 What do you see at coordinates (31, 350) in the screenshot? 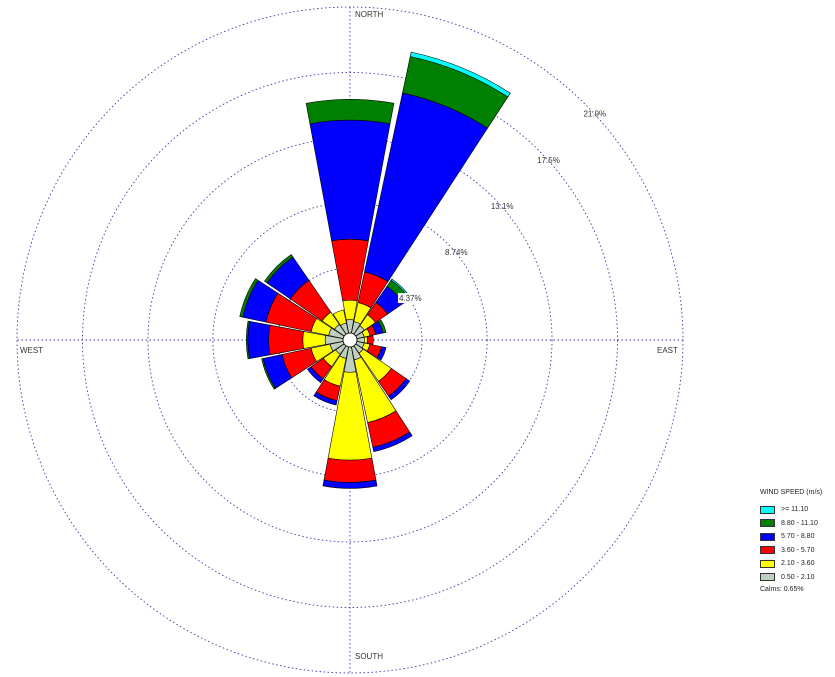
I see `label-west: WEST` at bounding box center [31, 350].